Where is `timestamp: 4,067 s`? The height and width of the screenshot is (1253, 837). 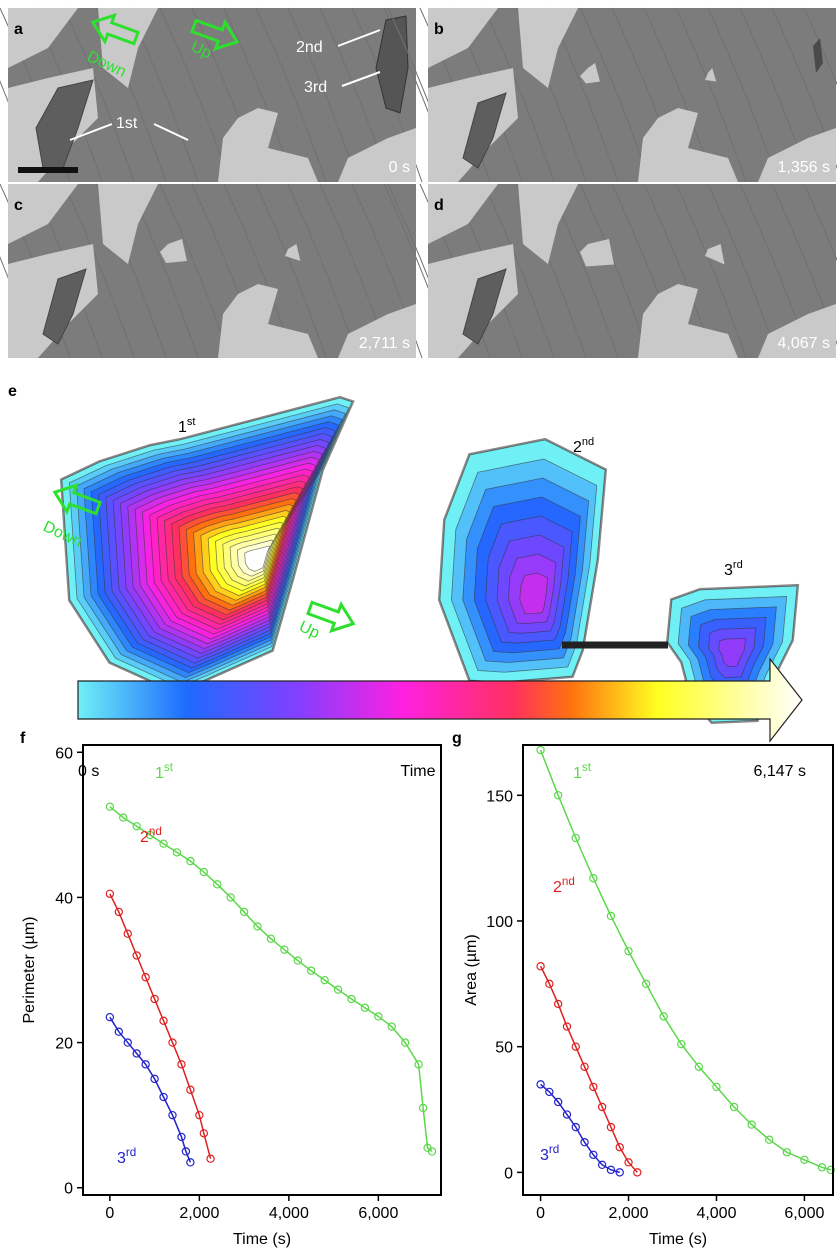
timestamp: 4,067 s is located at coordinates (804, 343).